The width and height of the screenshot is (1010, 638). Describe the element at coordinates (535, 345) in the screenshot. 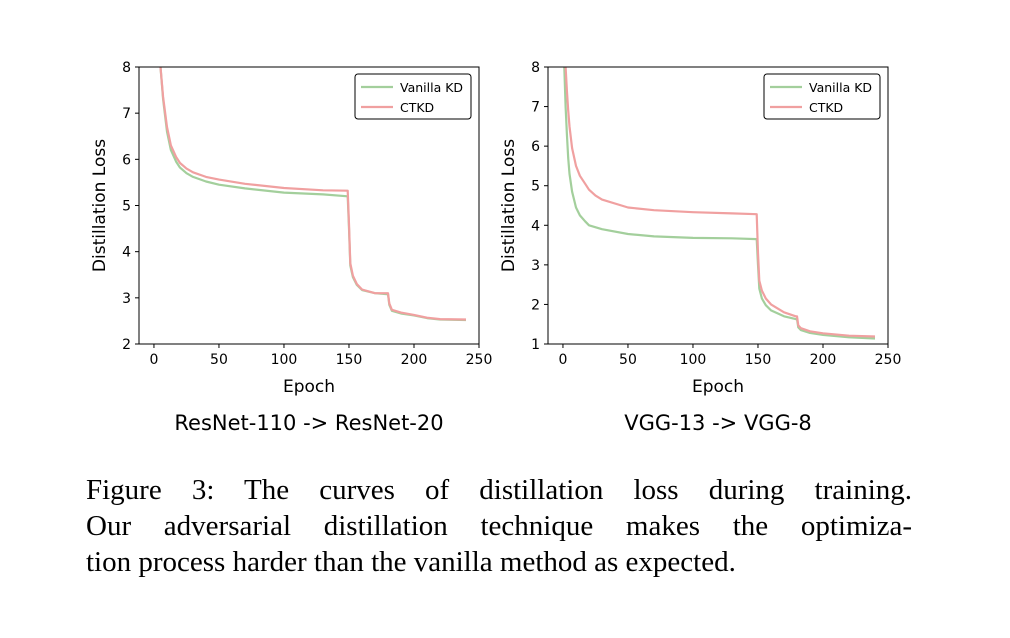

I see `y-tick-label: 1` at that location.